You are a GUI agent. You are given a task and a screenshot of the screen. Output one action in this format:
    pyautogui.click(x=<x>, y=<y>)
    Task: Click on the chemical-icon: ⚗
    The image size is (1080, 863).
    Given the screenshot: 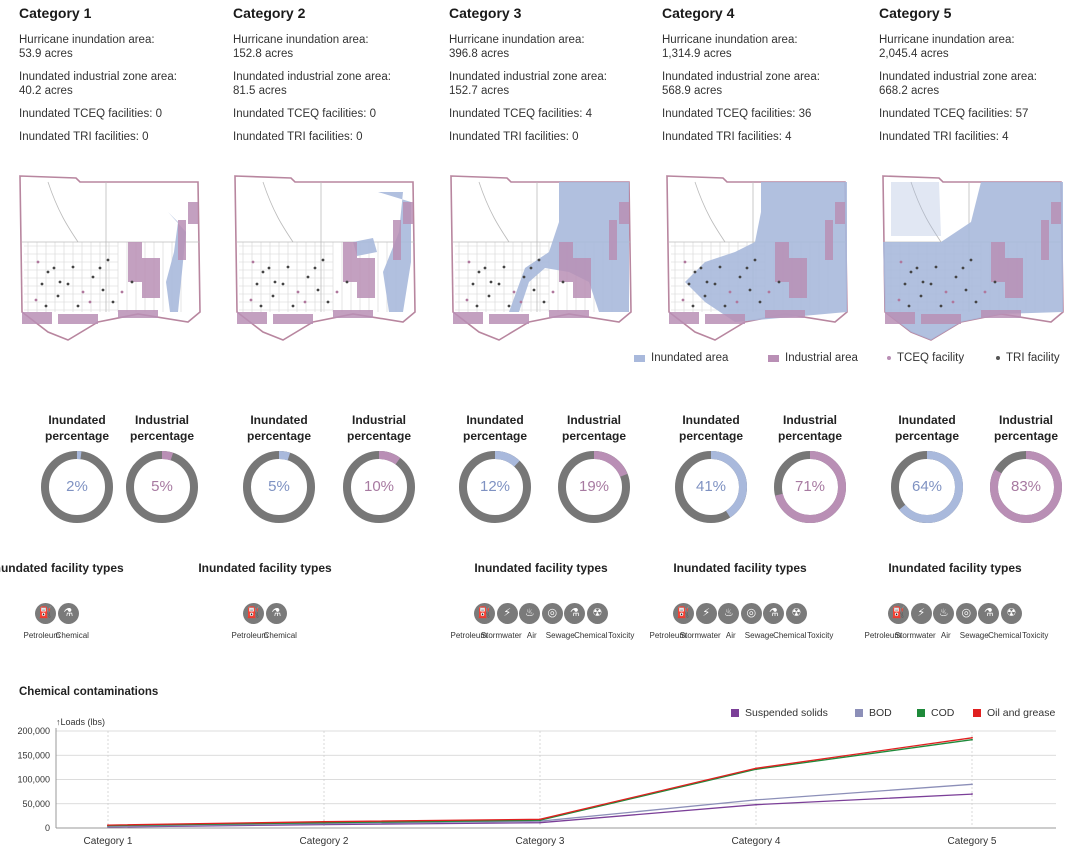 What is the action you would take?
    pyautogui.click(x=575, y=613)
    